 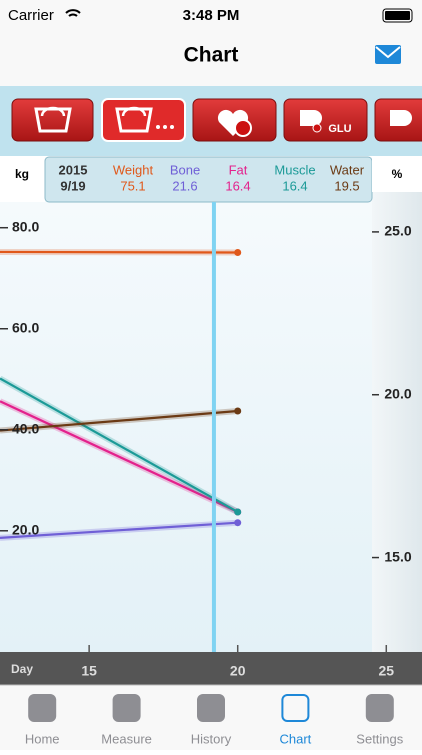 What do you see at coordinates (89, 671) in the screenshot?
I see `x-tick-label: 15` at bounding box center [89, 671].